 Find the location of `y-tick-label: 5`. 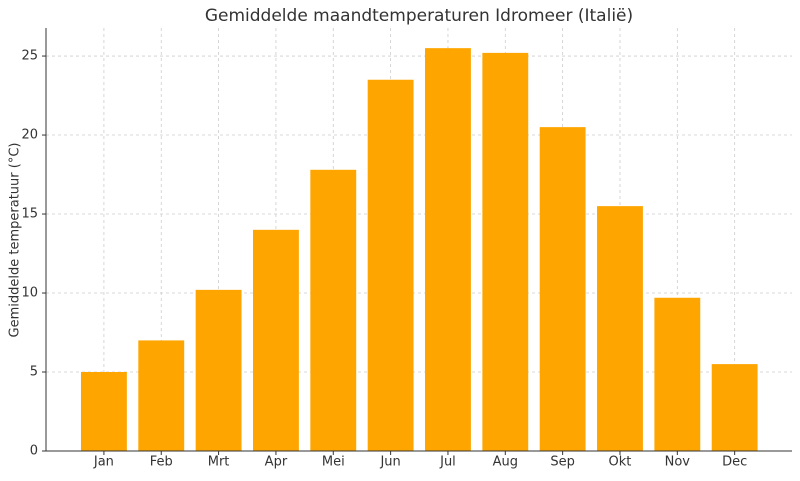

y-tick-label: 5 is located at coordinates (34, 372).